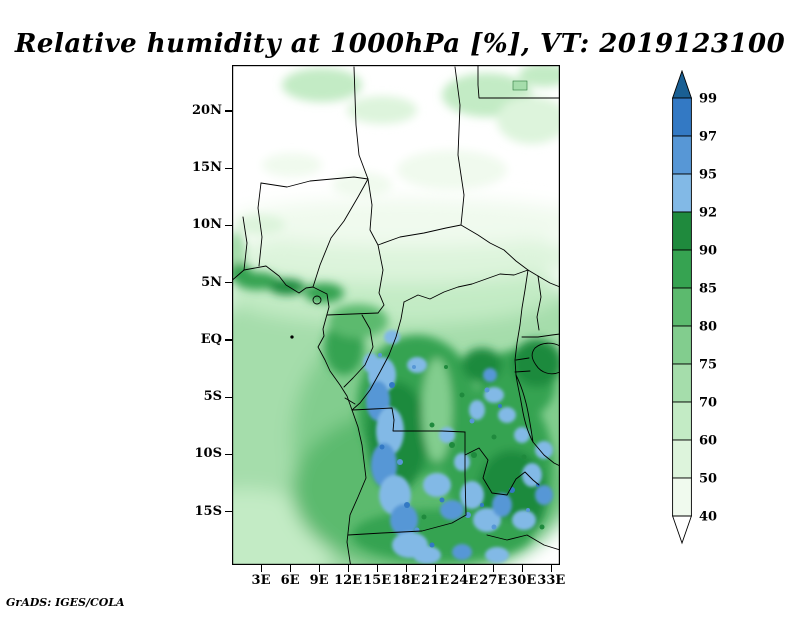 This screenshot has height=618, width=800. I want to click on colorbar-label: 75, so click(708, 365).